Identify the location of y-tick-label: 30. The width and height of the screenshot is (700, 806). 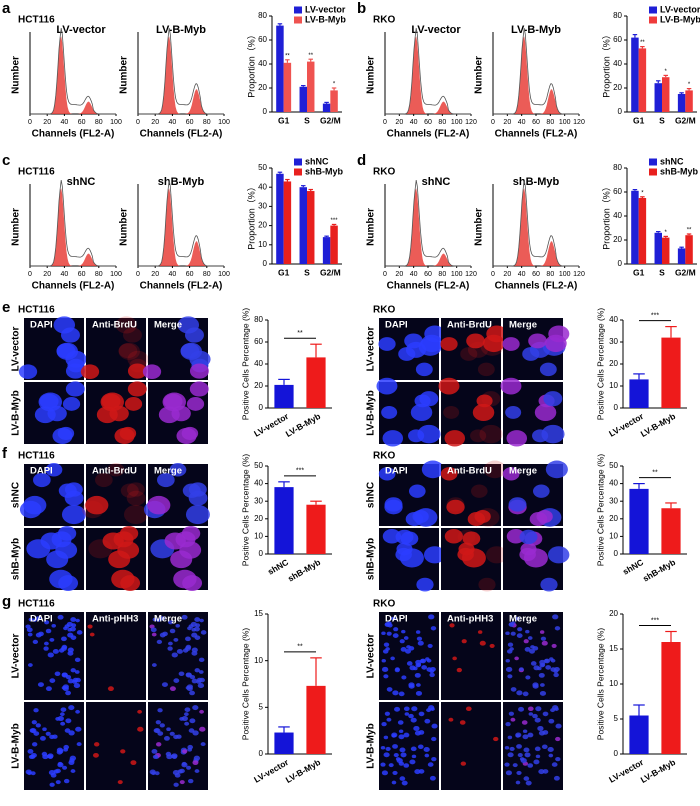
(258, 500).